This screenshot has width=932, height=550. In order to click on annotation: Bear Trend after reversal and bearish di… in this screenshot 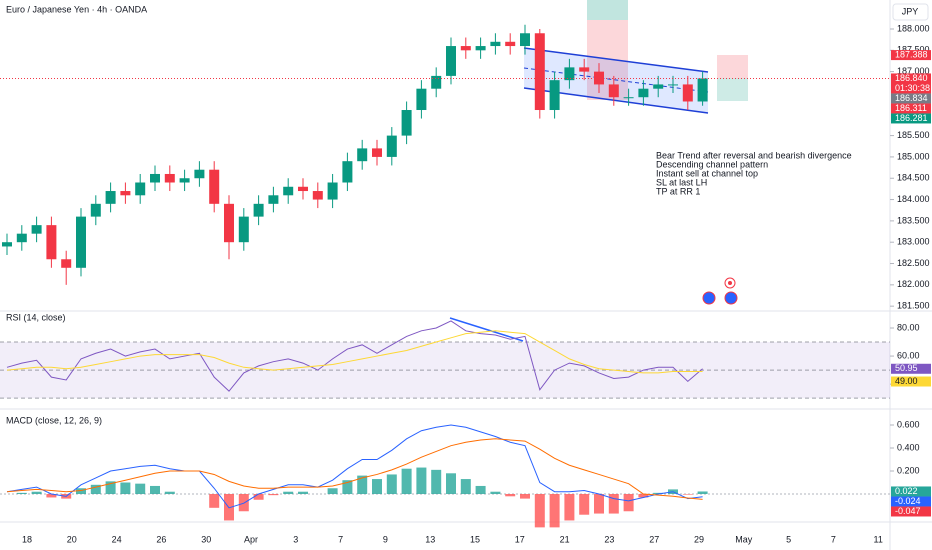, I will do `click(754, 155)`.